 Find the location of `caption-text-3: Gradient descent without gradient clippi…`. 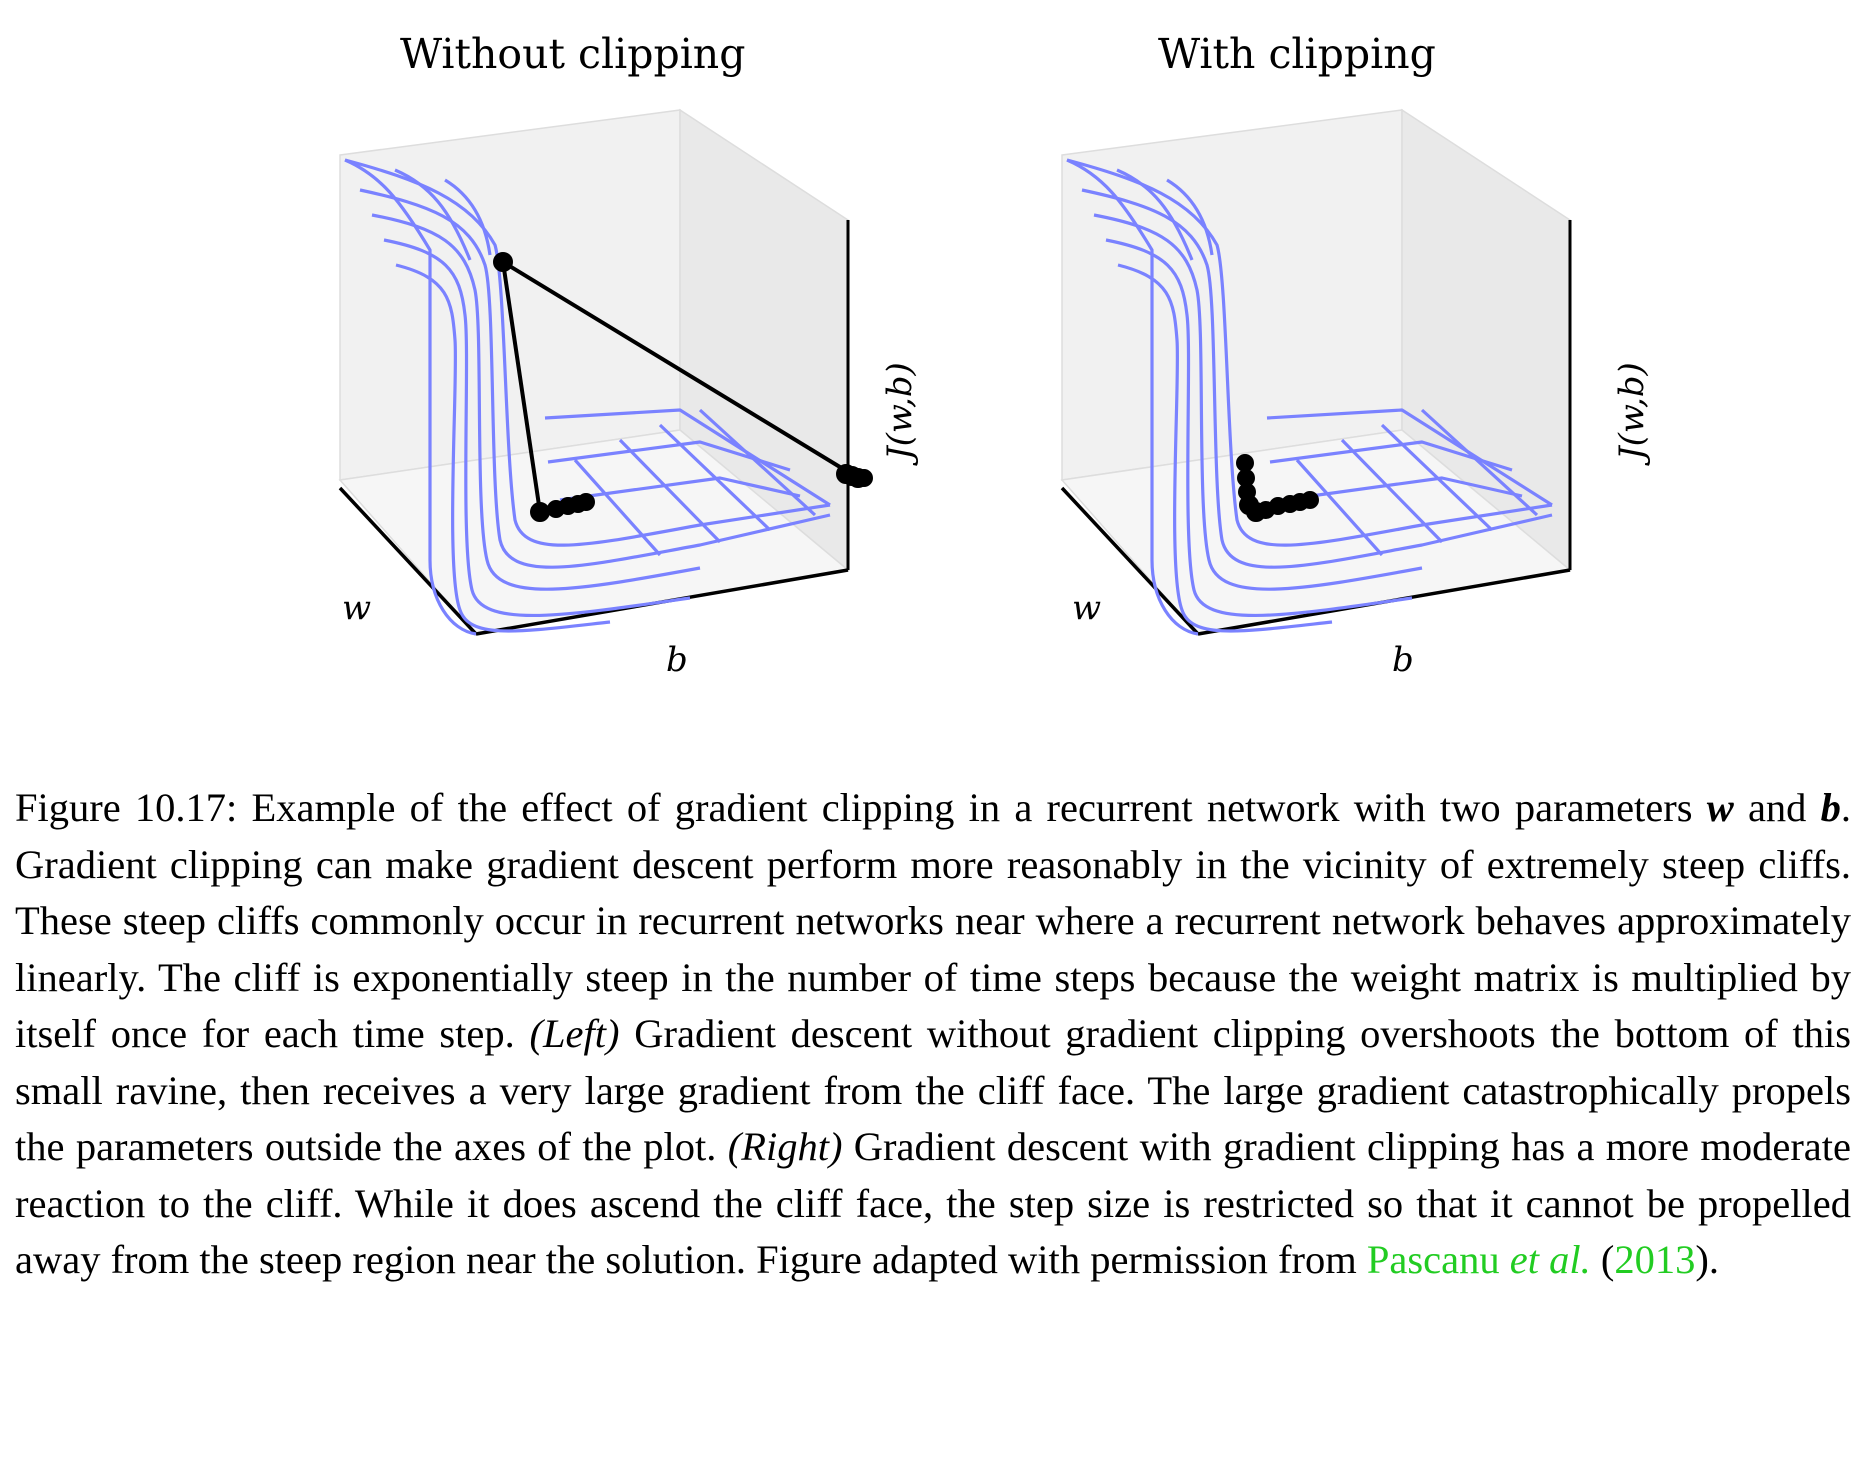

caption-text-3: Gradient descent without gradient clippi… is located at coordinates (933, 1090).